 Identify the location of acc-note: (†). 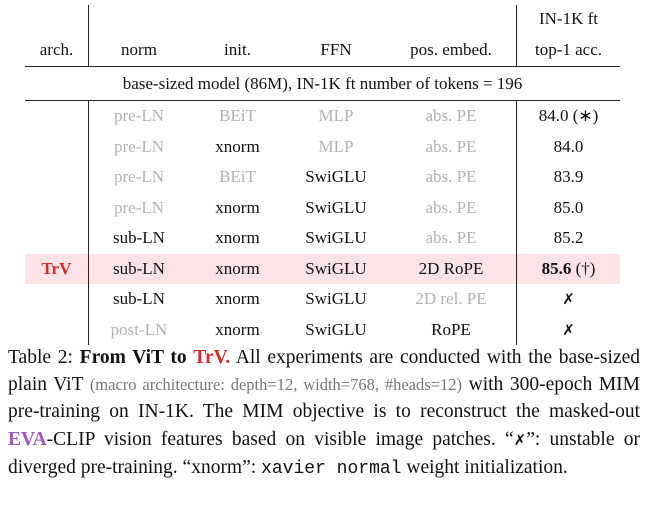
(585, 268).